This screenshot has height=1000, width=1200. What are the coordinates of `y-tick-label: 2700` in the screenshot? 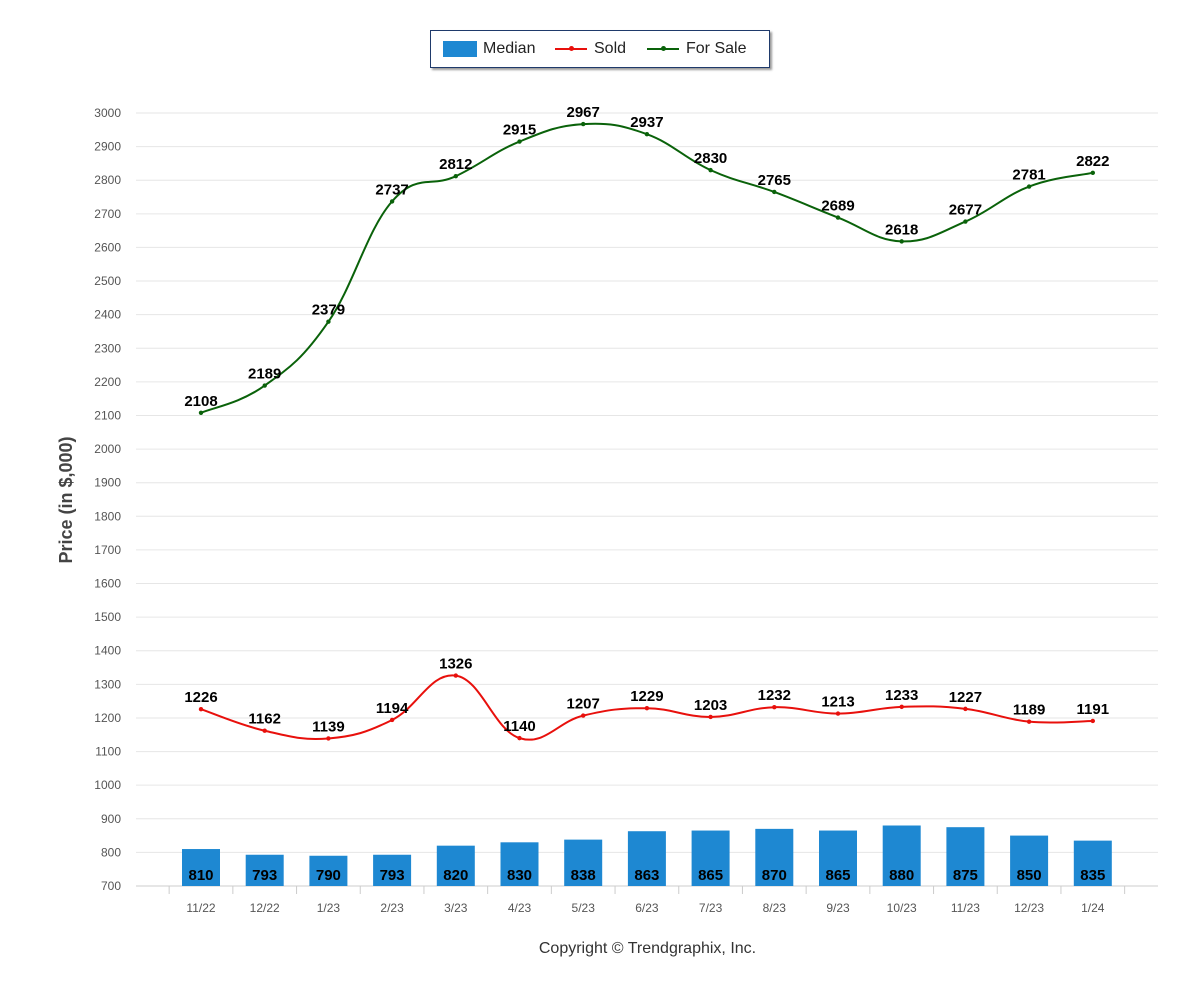 It's located at (107, 214).